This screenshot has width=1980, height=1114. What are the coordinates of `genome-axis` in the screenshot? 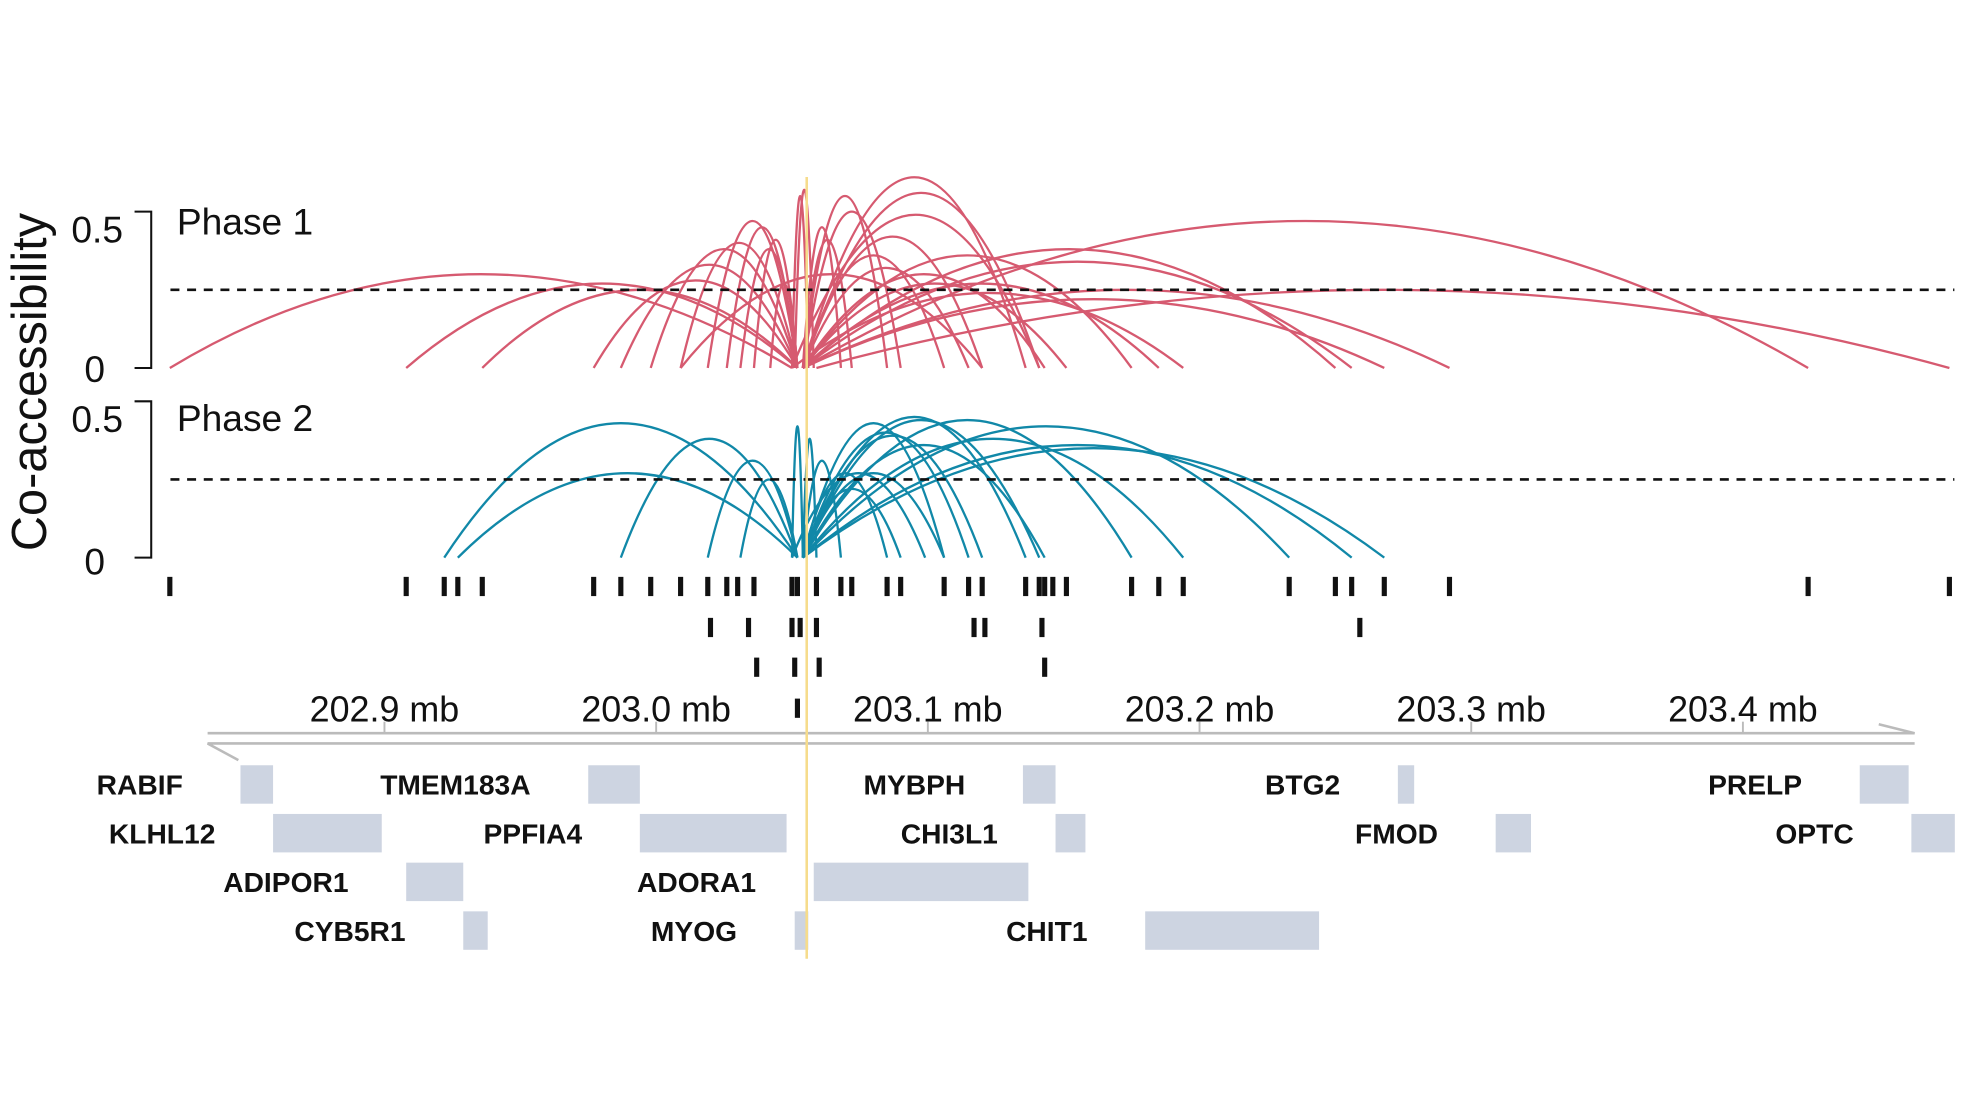 It's located at (1061, 742).